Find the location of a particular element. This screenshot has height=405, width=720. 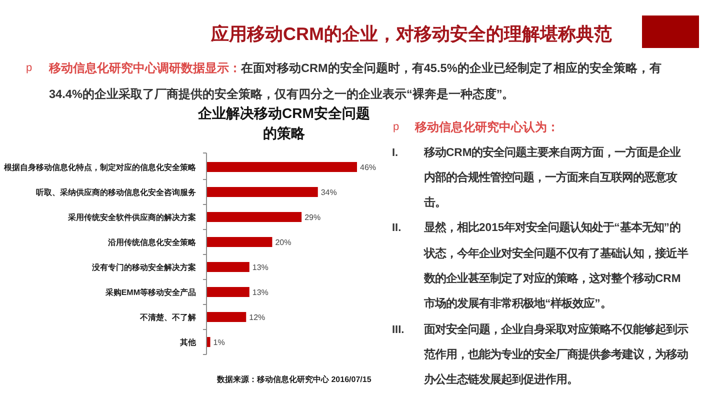

text: II. is located at coordinates (397, 228).